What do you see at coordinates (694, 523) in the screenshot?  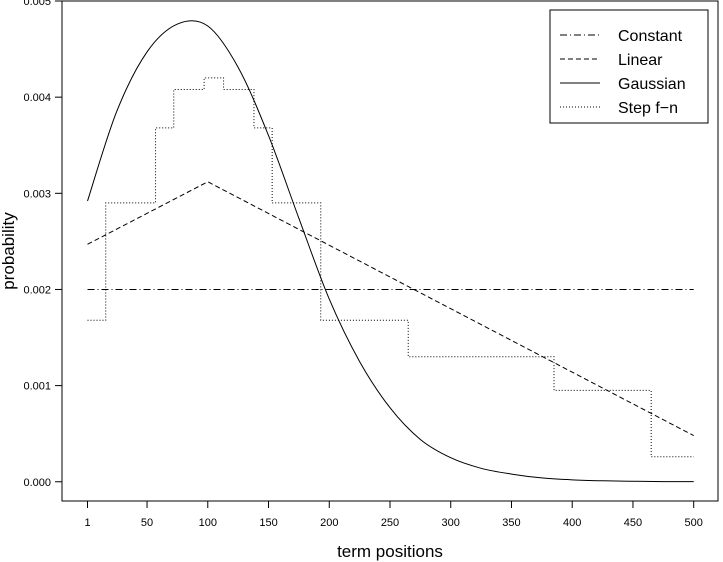 I see `x-tick-label: 500` at bounding box center [694, 523].